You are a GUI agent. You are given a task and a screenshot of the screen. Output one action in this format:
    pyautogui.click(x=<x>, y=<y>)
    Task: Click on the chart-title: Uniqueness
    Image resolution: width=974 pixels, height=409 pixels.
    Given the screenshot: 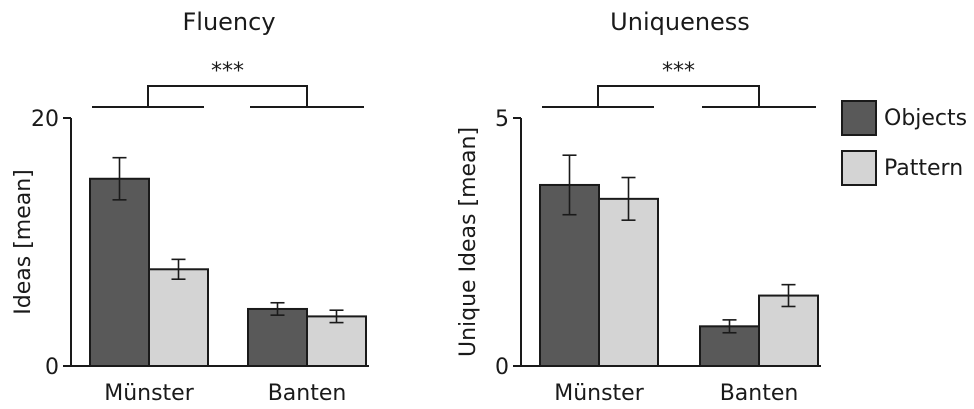 What is the action you would take?
    pyautogui.click(x=680, y=22)
    